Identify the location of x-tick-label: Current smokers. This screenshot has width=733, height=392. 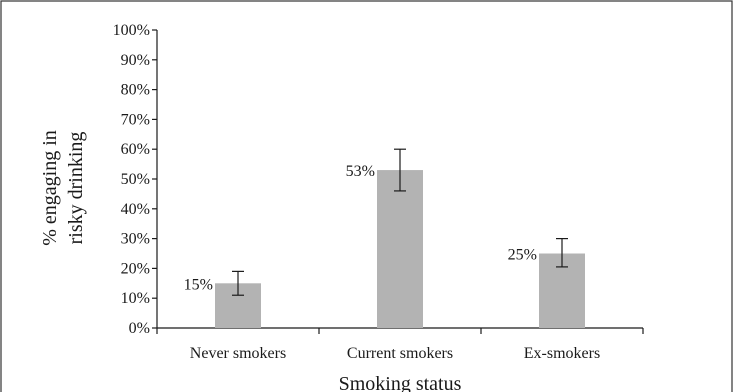
(400, 353).